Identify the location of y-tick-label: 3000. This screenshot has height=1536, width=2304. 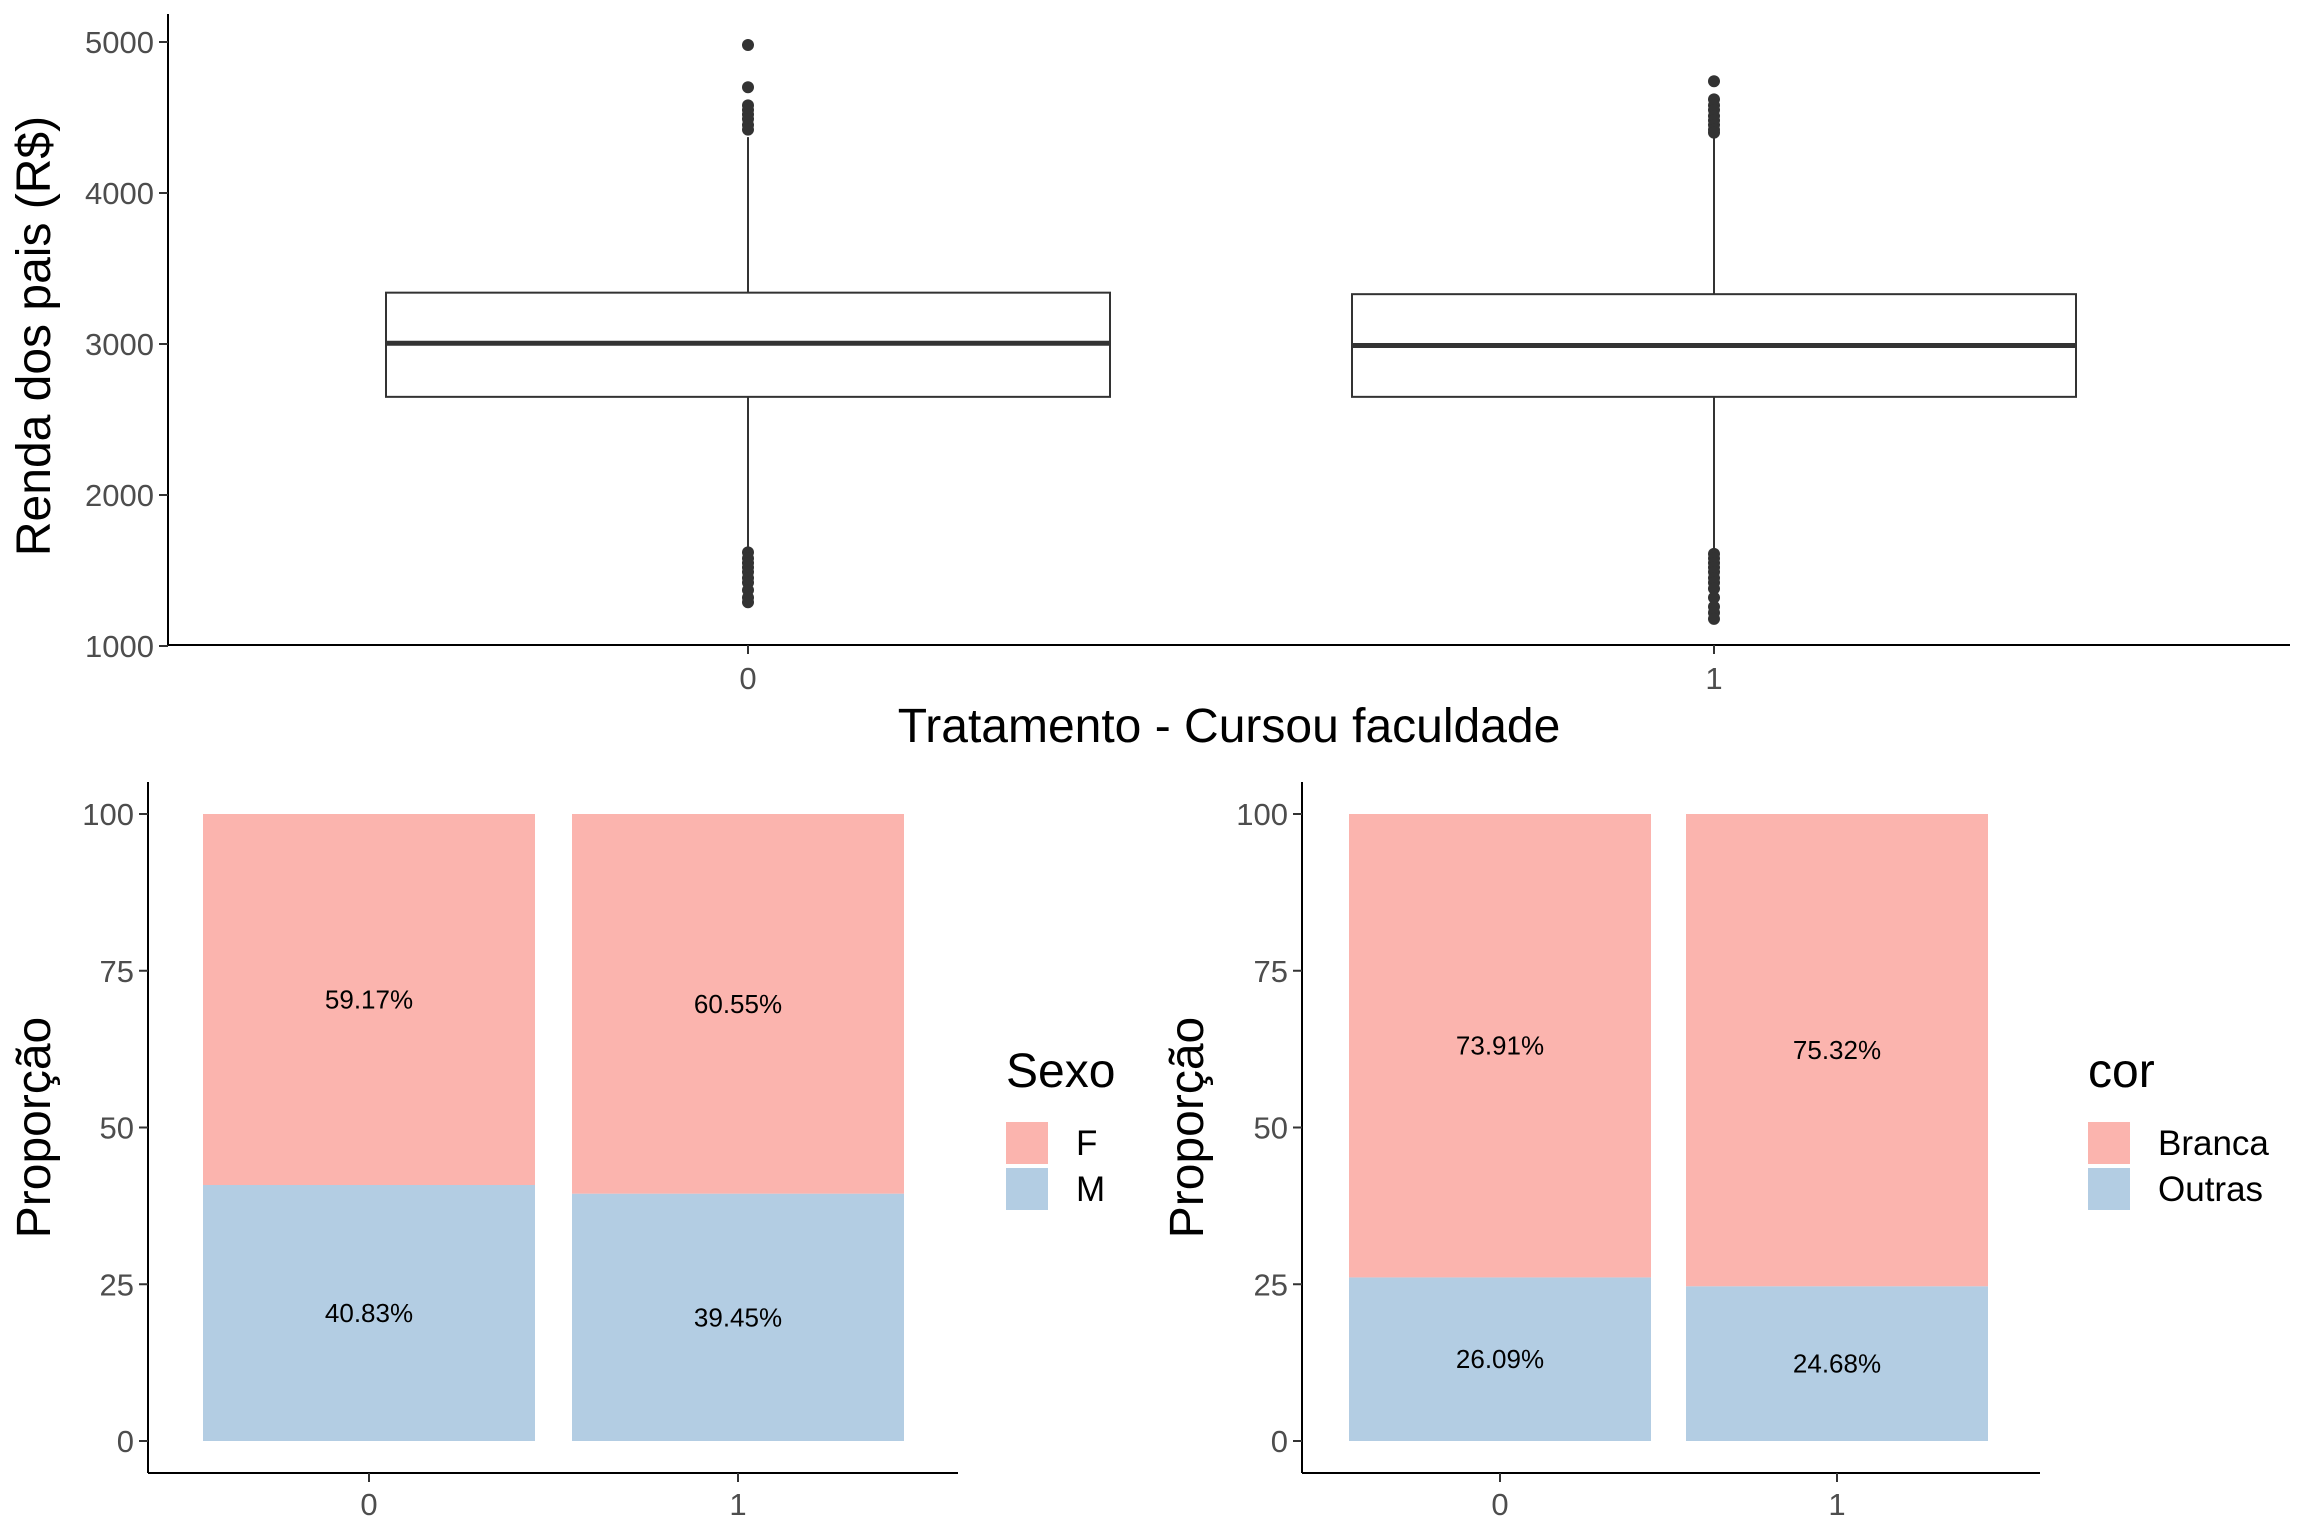
(119, 344).